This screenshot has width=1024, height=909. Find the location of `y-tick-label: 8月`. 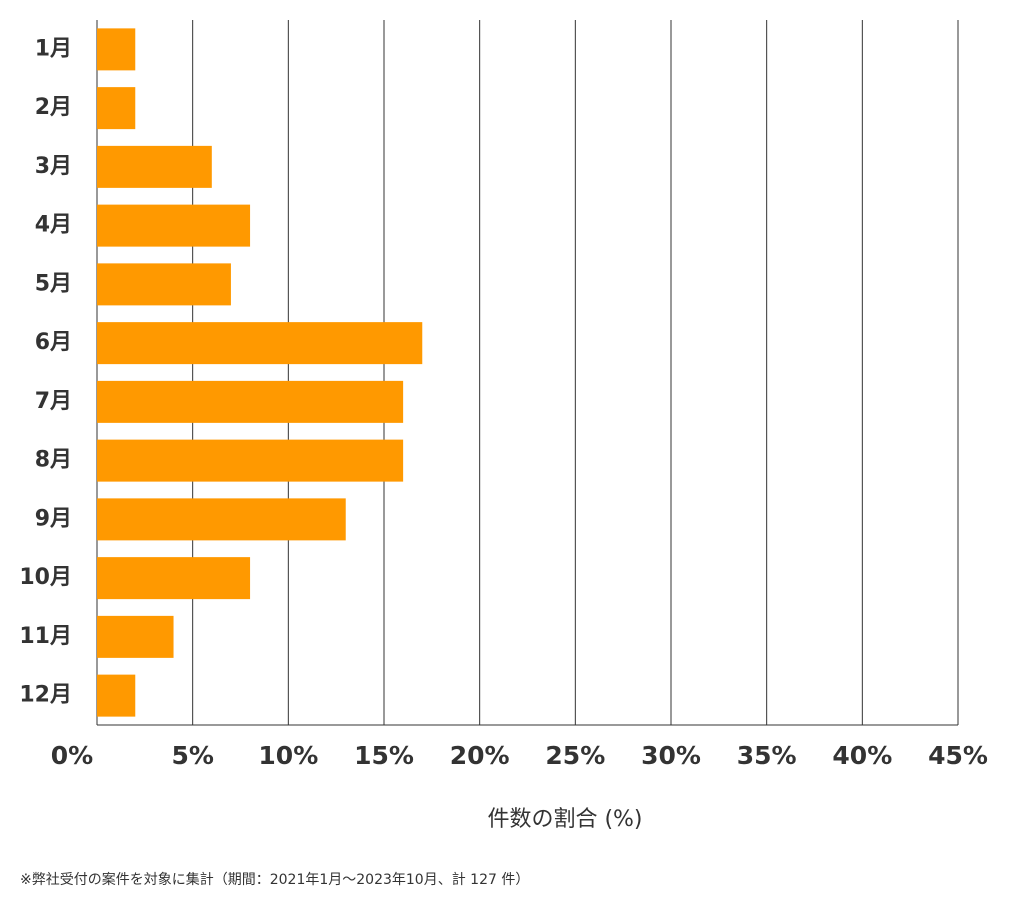

y-tick-label: 8月 is located at coordinates (53, 460).